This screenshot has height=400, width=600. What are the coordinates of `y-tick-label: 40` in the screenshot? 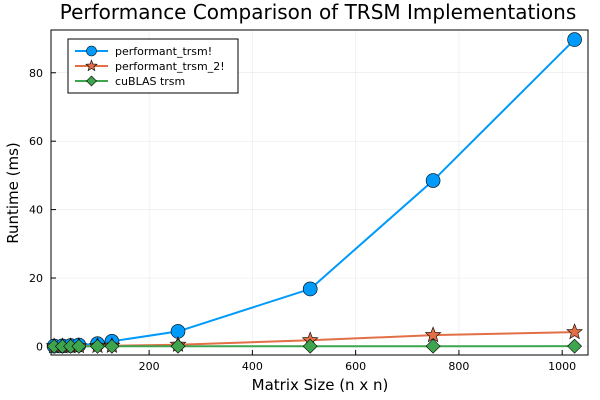 It's located at (36, 210).